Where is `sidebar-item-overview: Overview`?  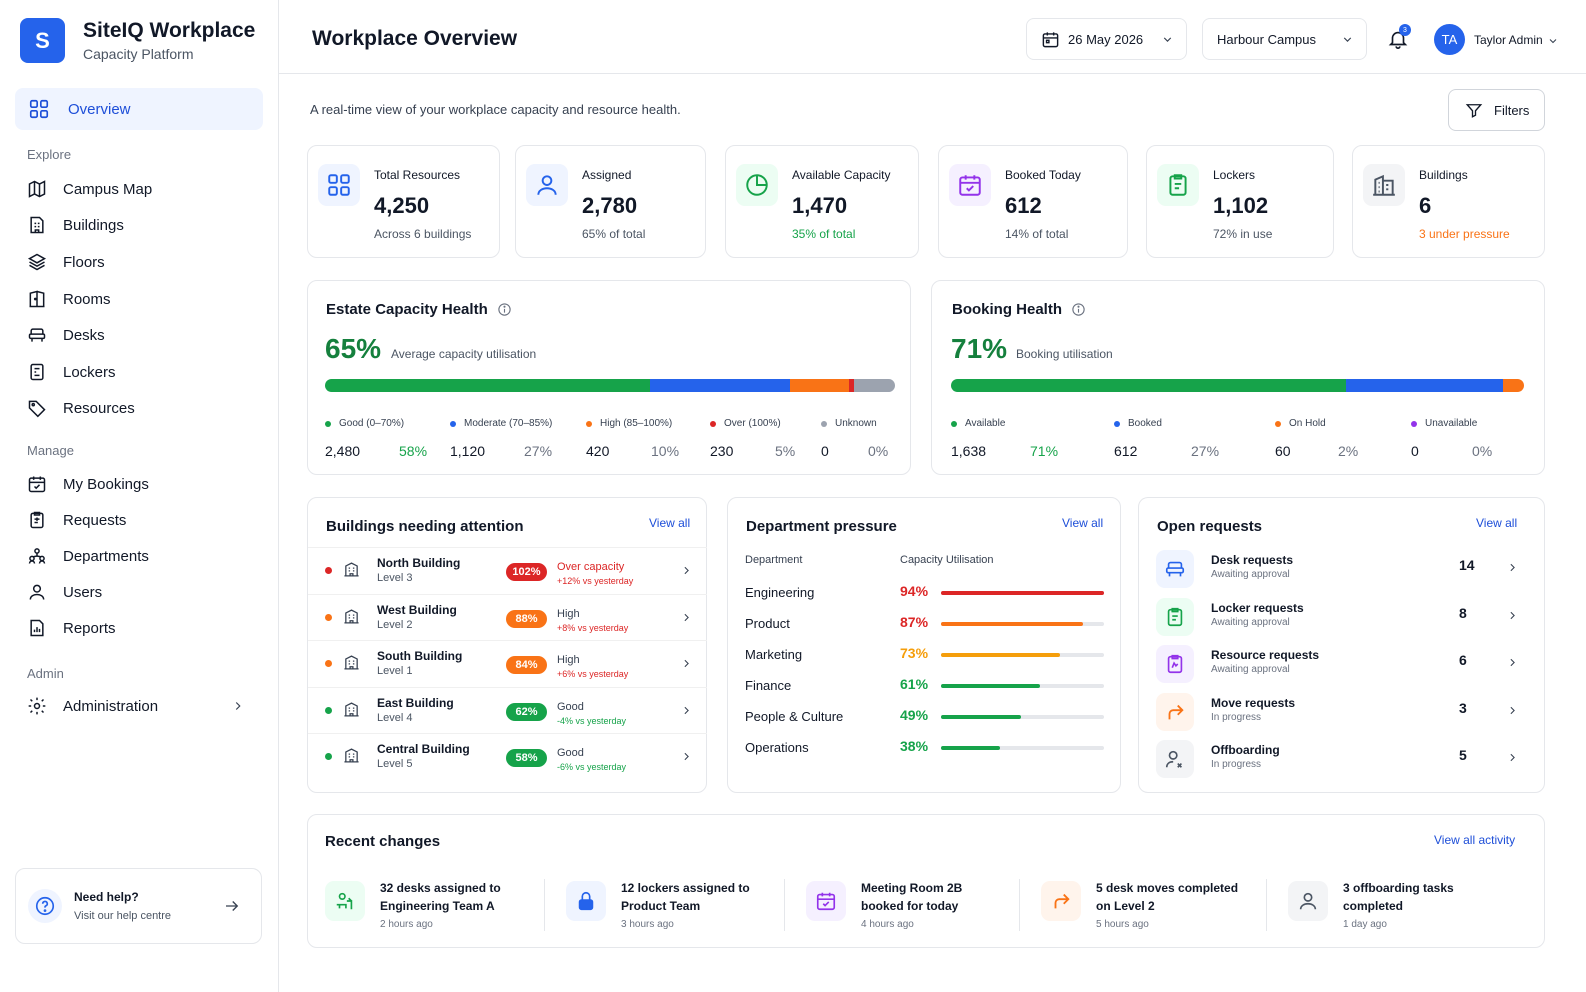
sidebar-item-overview: Overview is located at coordinates (139, 109).